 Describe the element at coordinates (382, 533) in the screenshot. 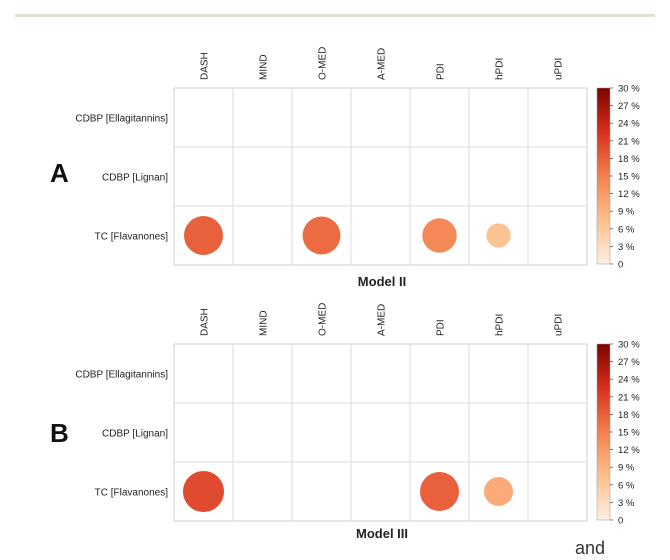

I see `model-title-b: Model III` at that location.